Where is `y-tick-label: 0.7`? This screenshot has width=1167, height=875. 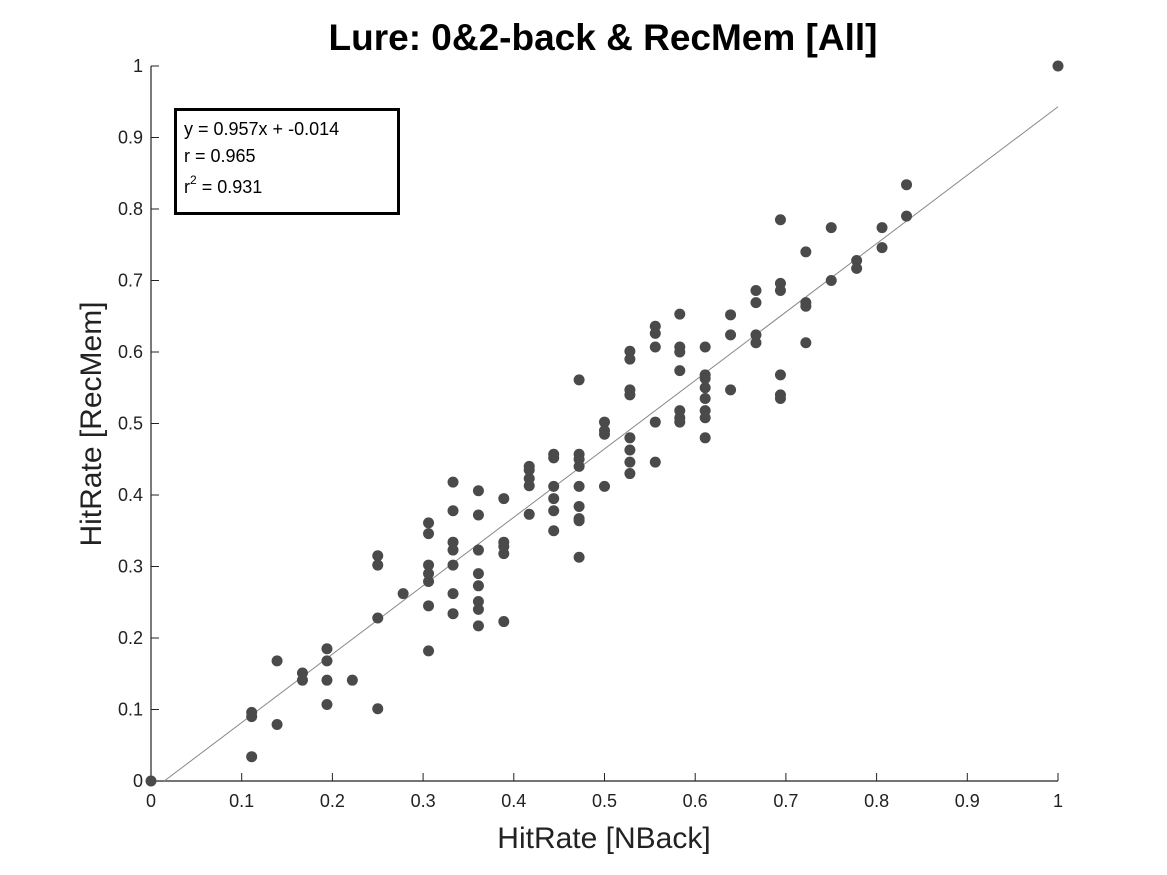
y-tick-label: 0.7 is located at coordinates (130, 281).